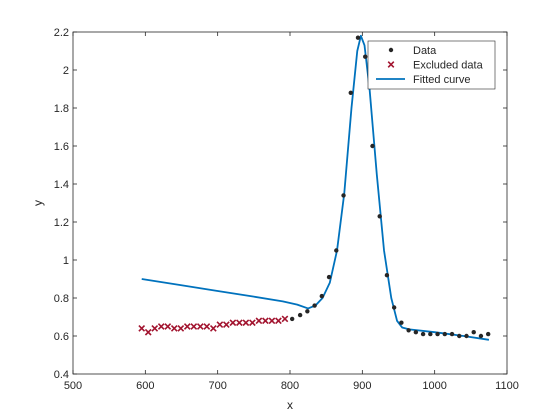  What do you see at coordinates (66, 261) in the screenshot?
I see `y-tick-label: 1` at bounding box center [66, 261].